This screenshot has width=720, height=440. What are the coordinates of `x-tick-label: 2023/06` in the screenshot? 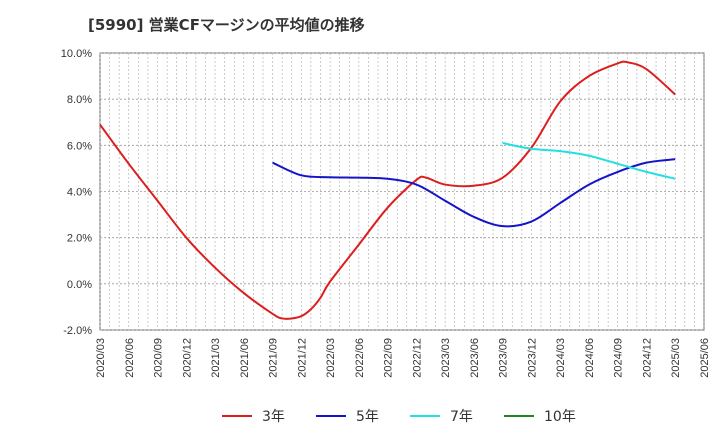 It's located at (475, 358).